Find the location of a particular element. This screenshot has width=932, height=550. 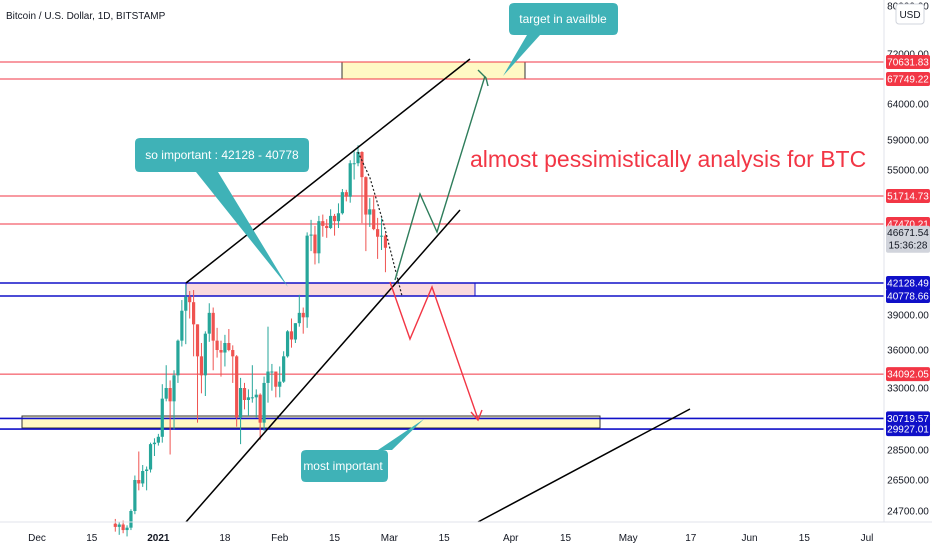

price-level-tag: 29927.01 is located at coordinates (908, 429).